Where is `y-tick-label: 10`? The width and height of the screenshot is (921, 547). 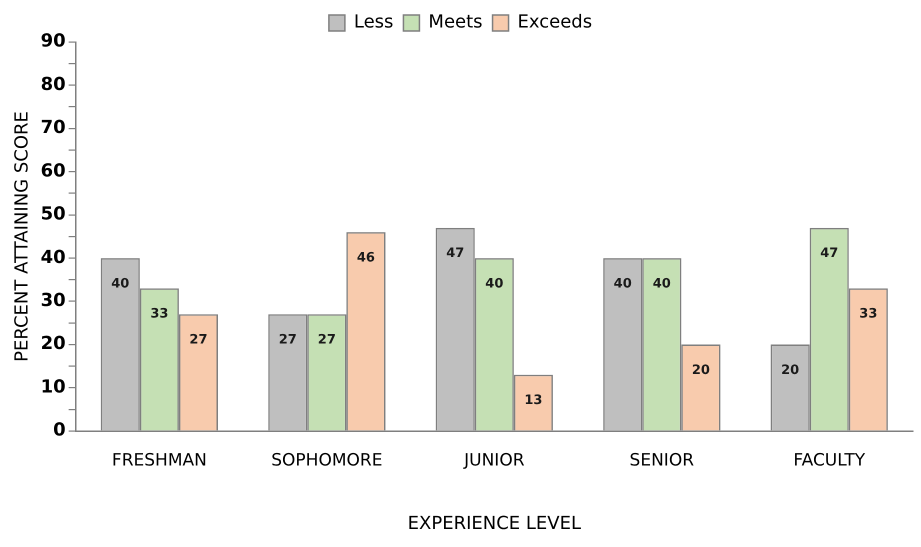
y-tick-label: 10 is located at coordinates (53, 387).